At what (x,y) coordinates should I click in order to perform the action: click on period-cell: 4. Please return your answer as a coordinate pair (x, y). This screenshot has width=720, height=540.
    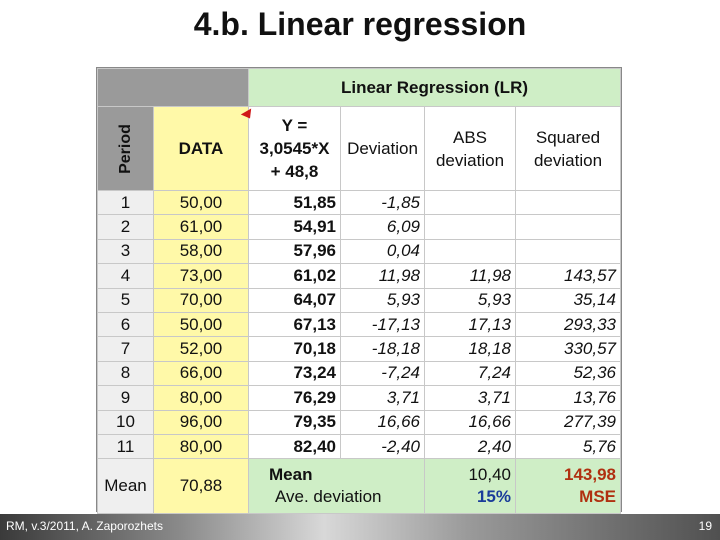
    Looking at the image, I should click on (125, 276).